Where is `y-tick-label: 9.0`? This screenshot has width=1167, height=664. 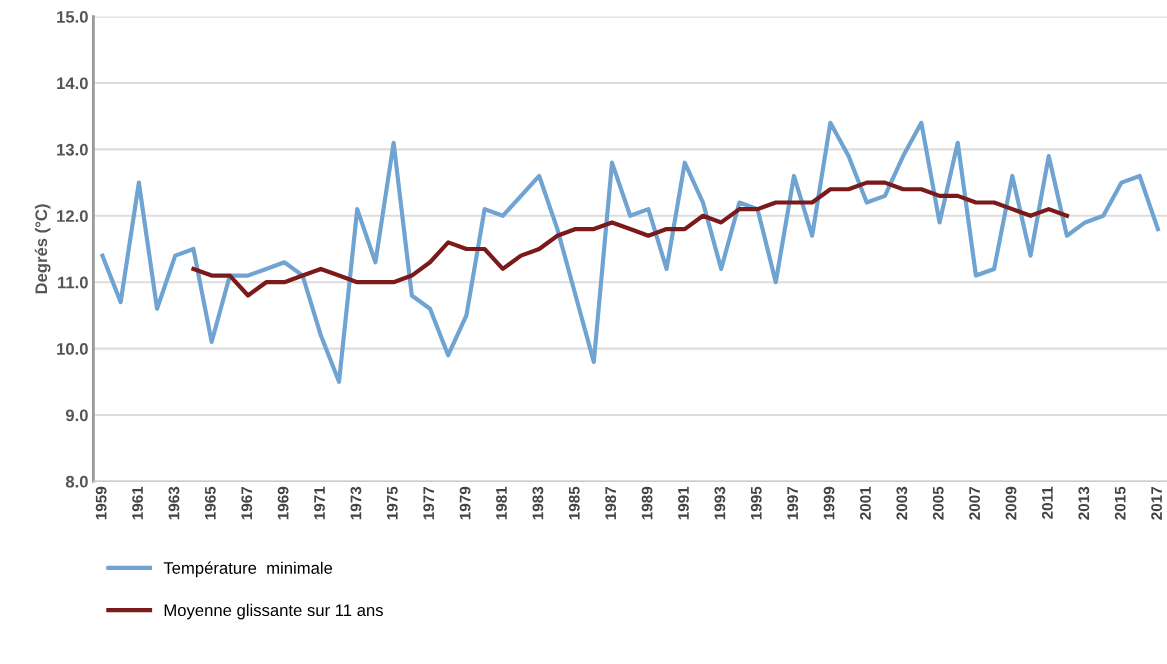
y-tick-label: 9.0 is located at coordinates (76, 415).